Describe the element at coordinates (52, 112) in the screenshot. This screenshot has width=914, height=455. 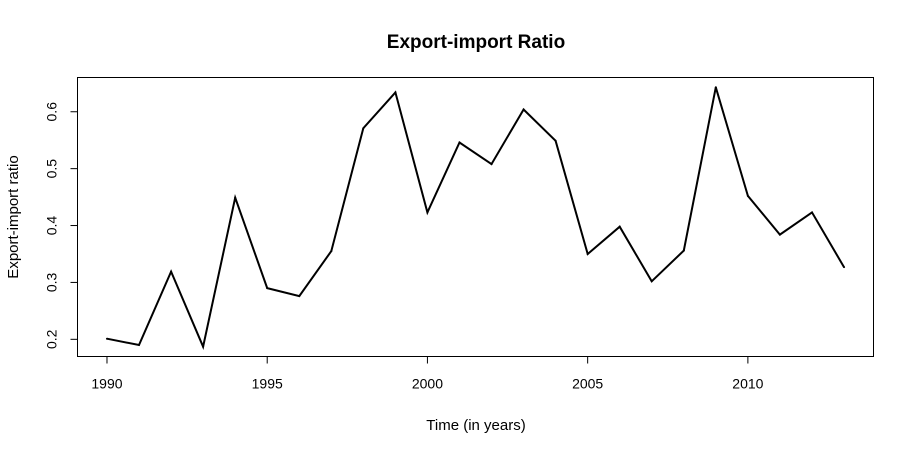
I see `y-tick-label: 0.6` at that location.